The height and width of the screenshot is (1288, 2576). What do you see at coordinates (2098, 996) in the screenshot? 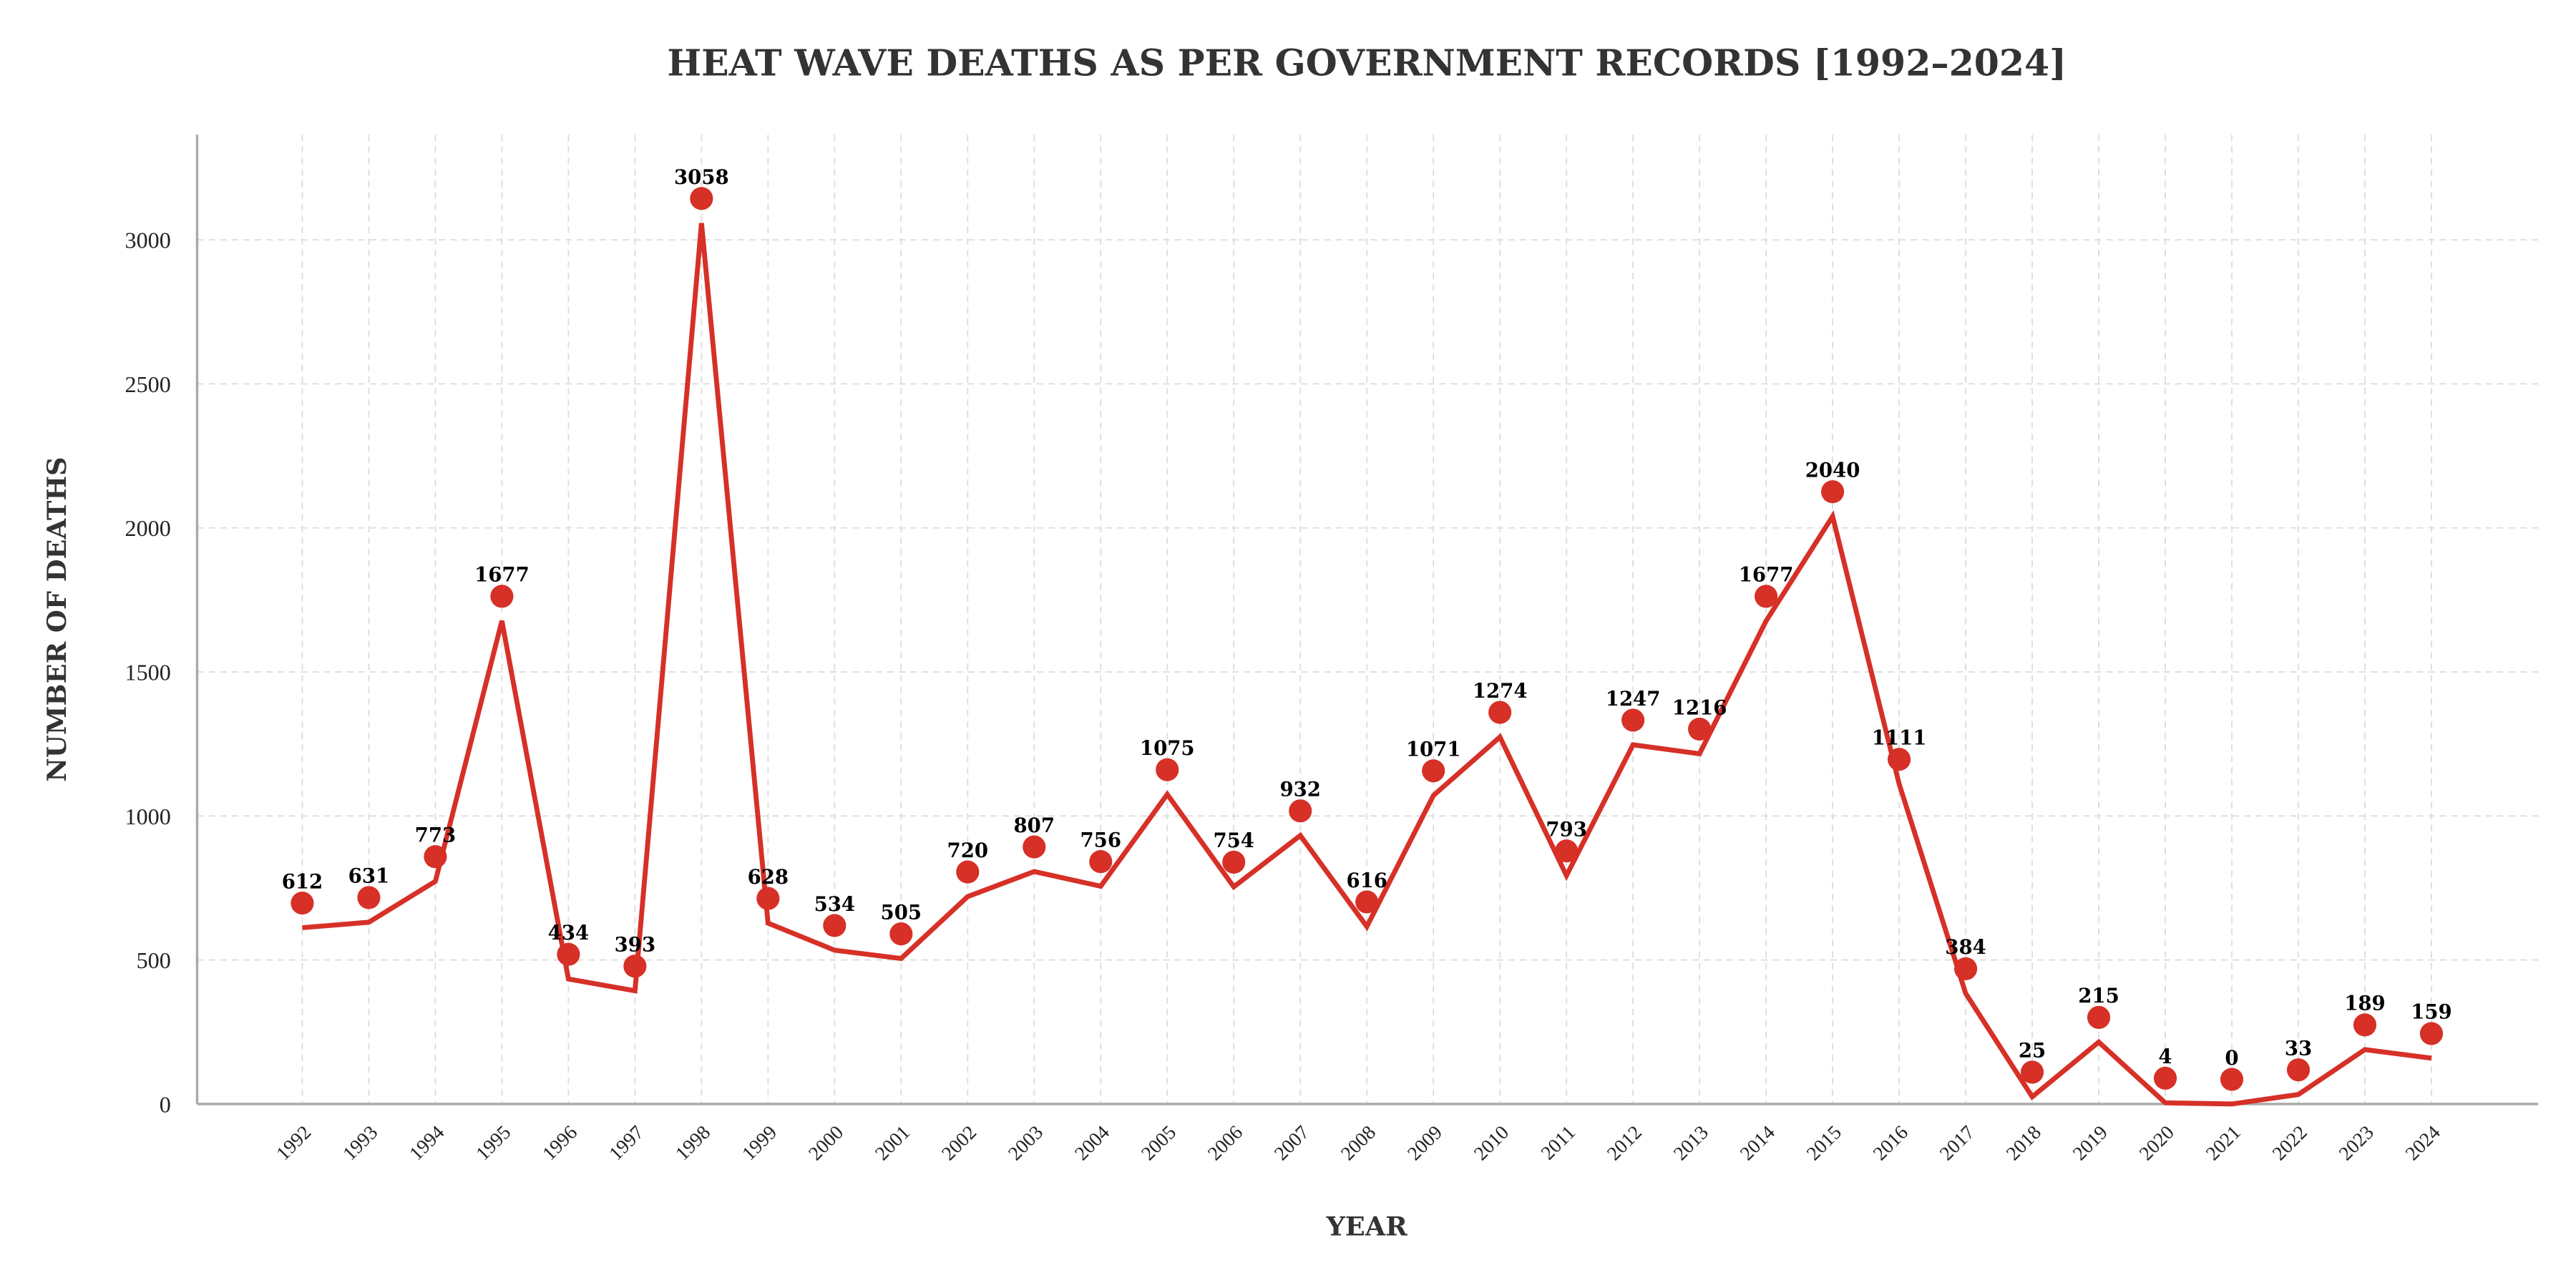
I see `data-label: 215` at bounding box center [2098, 996].